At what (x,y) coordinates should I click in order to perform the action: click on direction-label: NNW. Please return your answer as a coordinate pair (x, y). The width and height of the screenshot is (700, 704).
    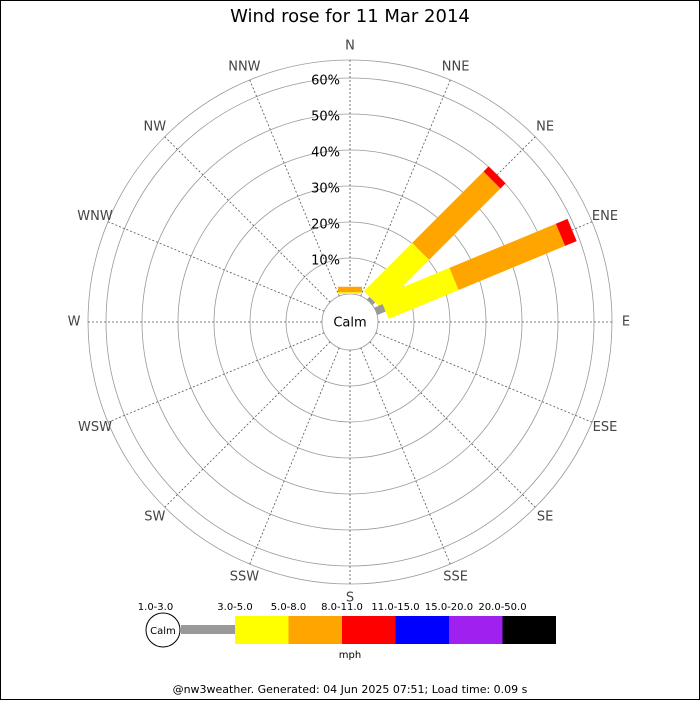
    Looking at the image, I should click on (244, 67).